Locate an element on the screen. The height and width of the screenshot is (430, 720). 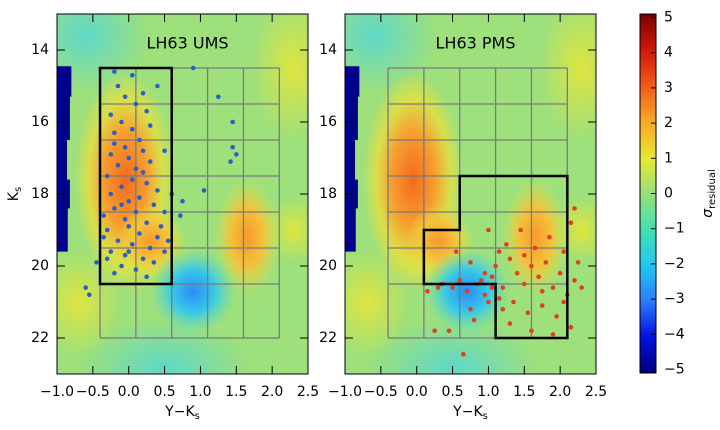
colorbar-tick-label: −3 is located at coordinates (674, 299).